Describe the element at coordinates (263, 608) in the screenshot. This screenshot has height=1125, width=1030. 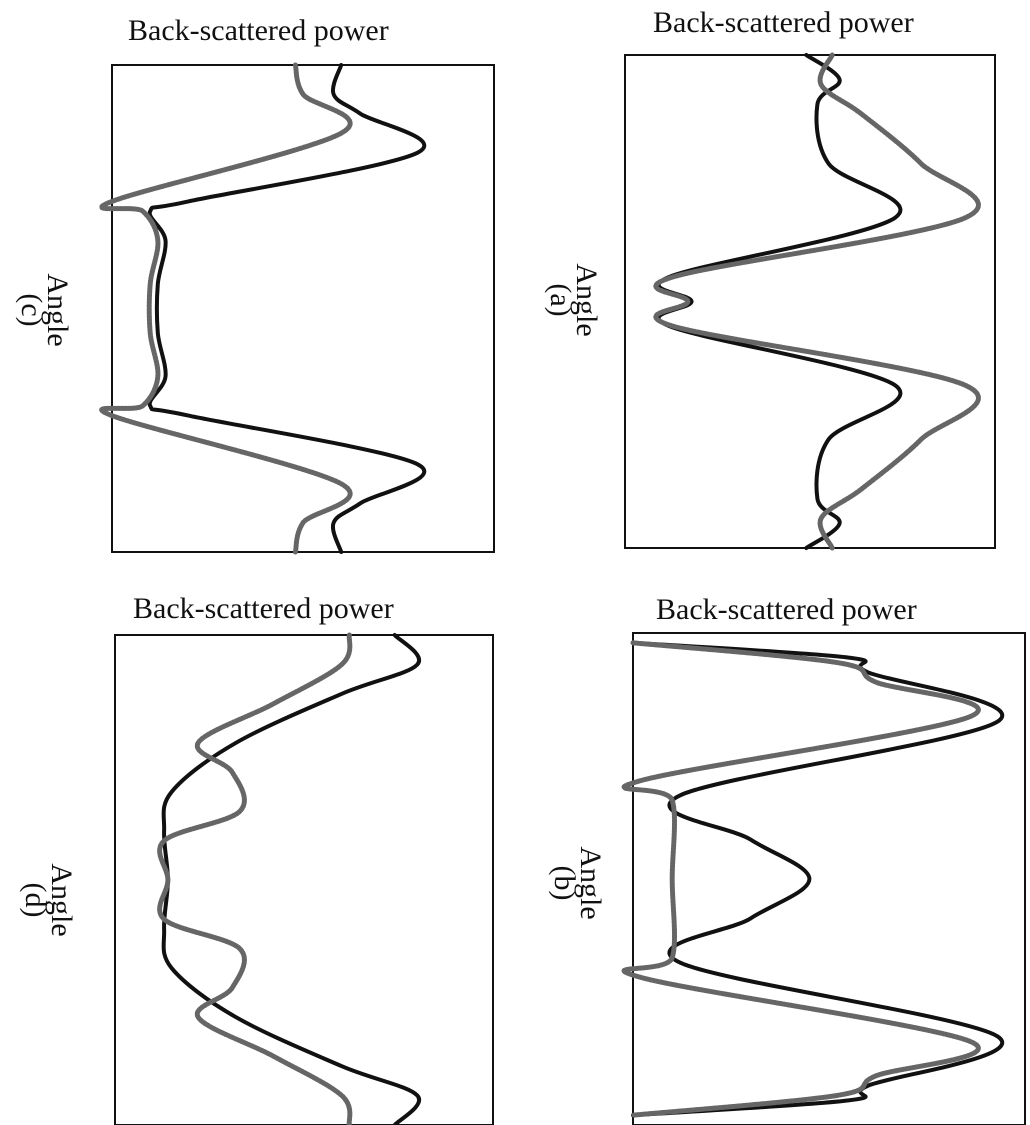
I see `panel-d-title: Back-scattered power` at that location.